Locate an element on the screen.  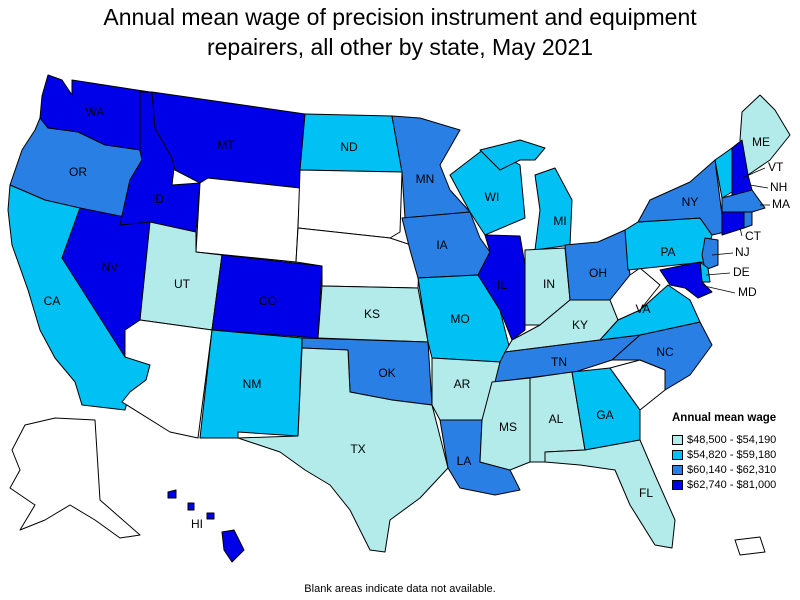
legend-row: $48,500 - $54,190 is located at coordinates (736, 439).